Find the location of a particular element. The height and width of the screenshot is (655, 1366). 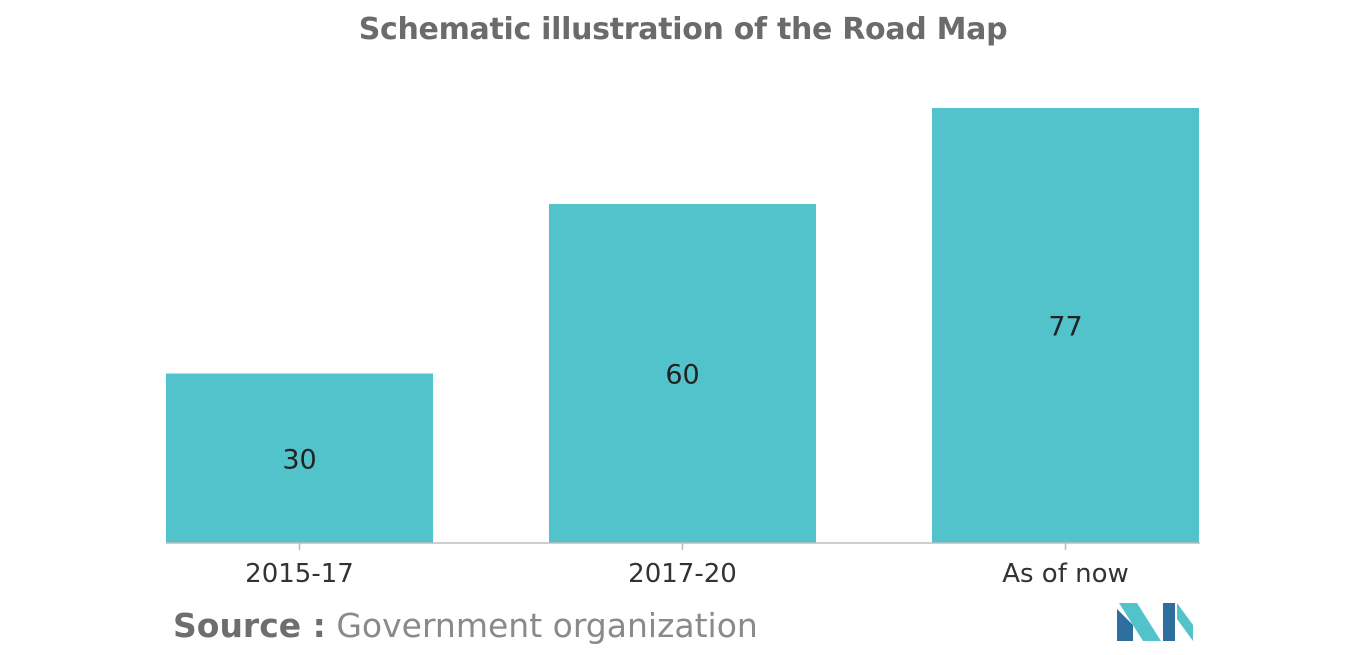

logo-shape-mid is located at coordinates (1140, 622).